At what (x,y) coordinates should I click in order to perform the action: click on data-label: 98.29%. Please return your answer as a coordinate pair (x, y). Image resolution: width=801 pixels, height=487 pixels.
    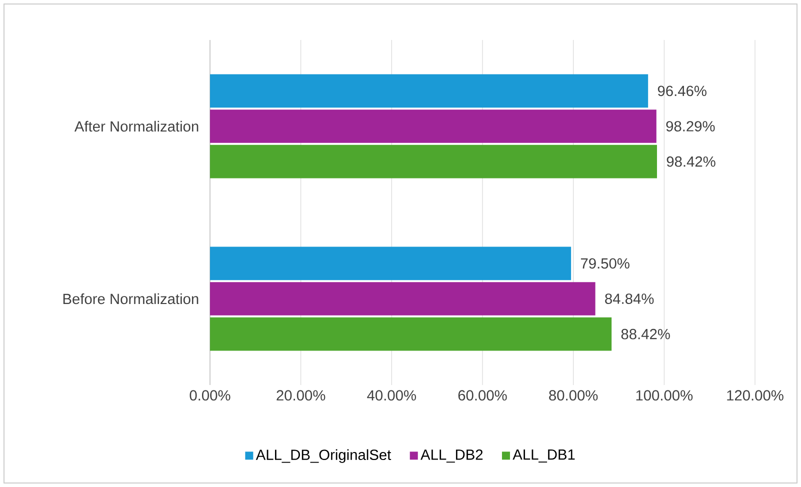
    Looking at the image, I should click on (690, 126).